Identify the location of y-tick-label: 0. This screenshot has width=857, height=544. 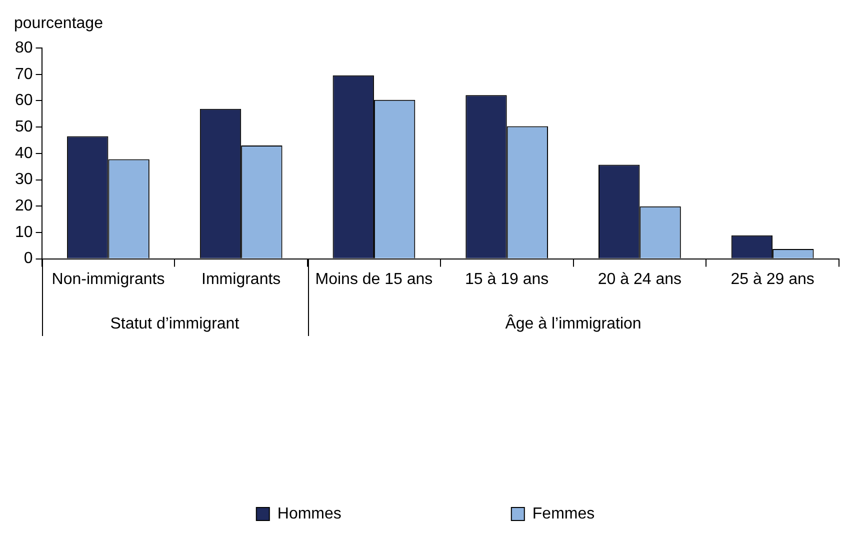
(28, 259).